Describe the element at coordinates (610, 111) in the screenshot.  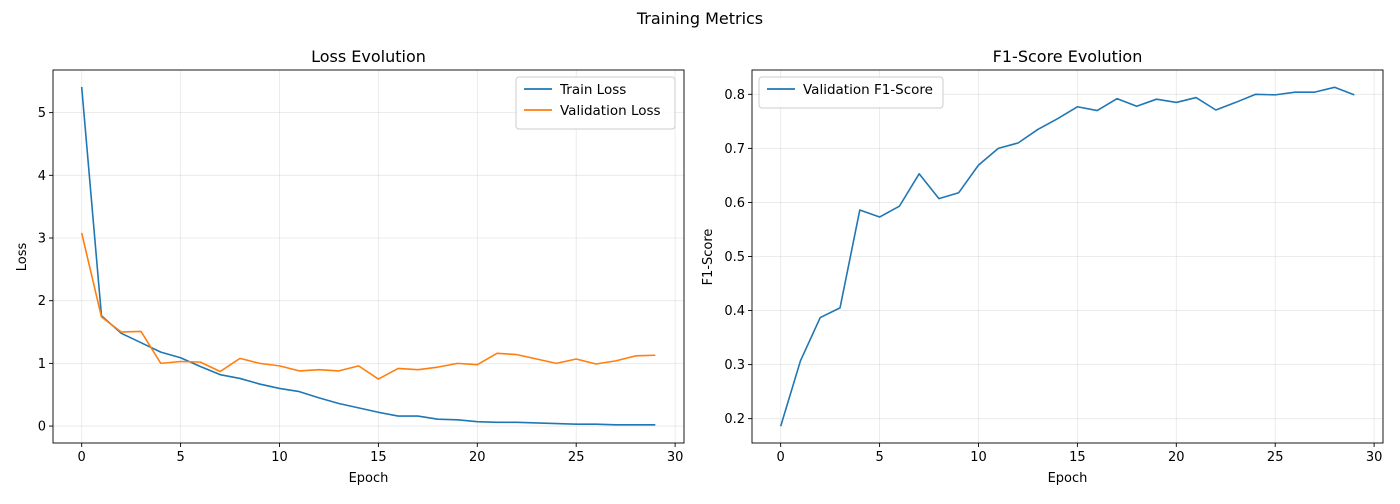
I see `loss-legend-label: Validation Loss` at that location.